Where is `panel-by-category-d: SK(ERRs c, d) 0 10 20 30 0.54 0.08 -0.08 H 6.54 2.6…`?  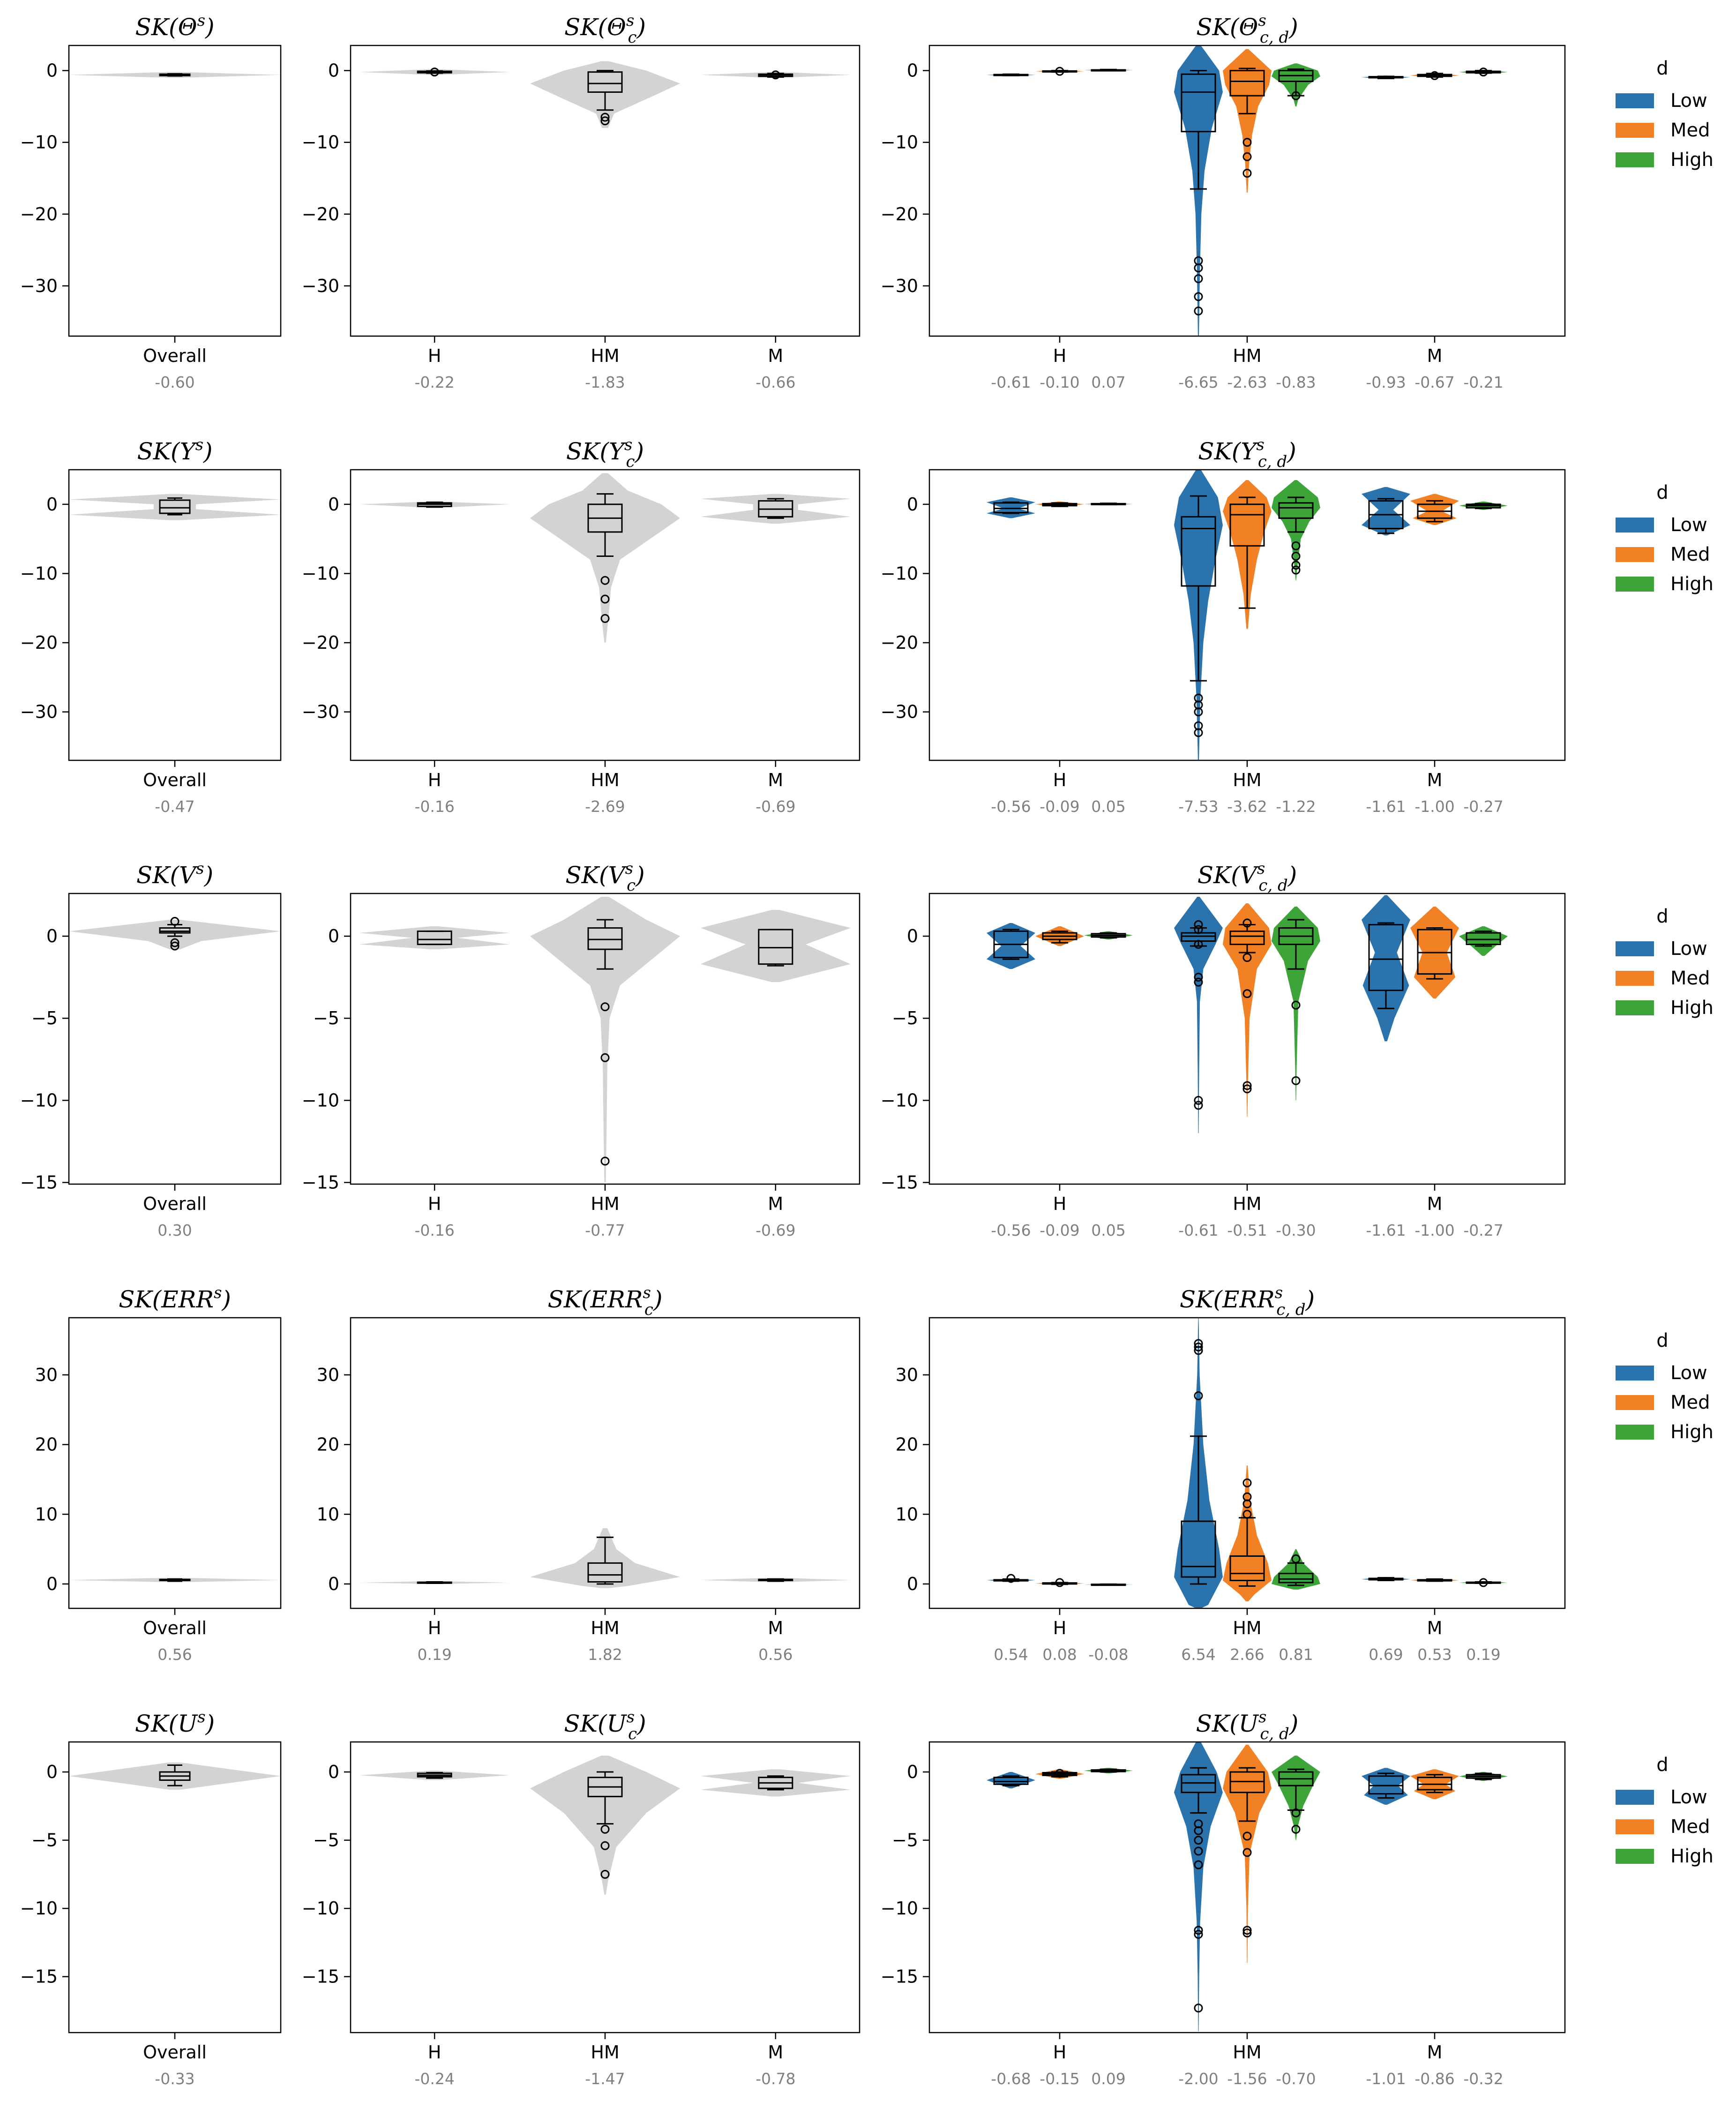
panel-by-category-d: SK(ERRs c, d) 0 10 20 30 0.54 0.08 -0.08 H 6.54 2.6… is located at coordinates (1231, 1473).